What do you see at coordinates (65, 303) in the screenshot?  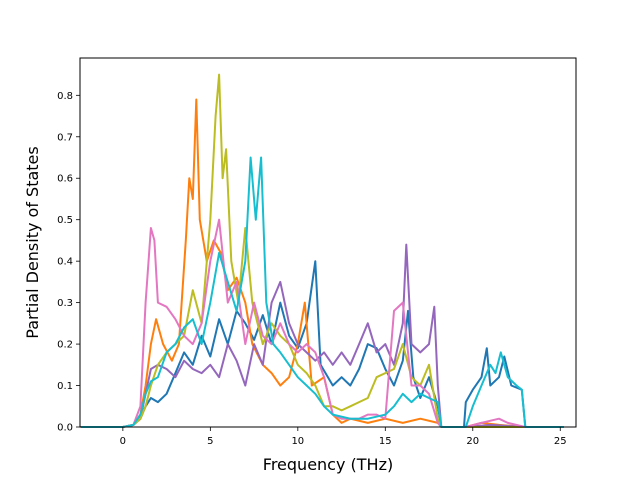 I see `y-tick-label: 0.3` at bounding box center [65, 303].